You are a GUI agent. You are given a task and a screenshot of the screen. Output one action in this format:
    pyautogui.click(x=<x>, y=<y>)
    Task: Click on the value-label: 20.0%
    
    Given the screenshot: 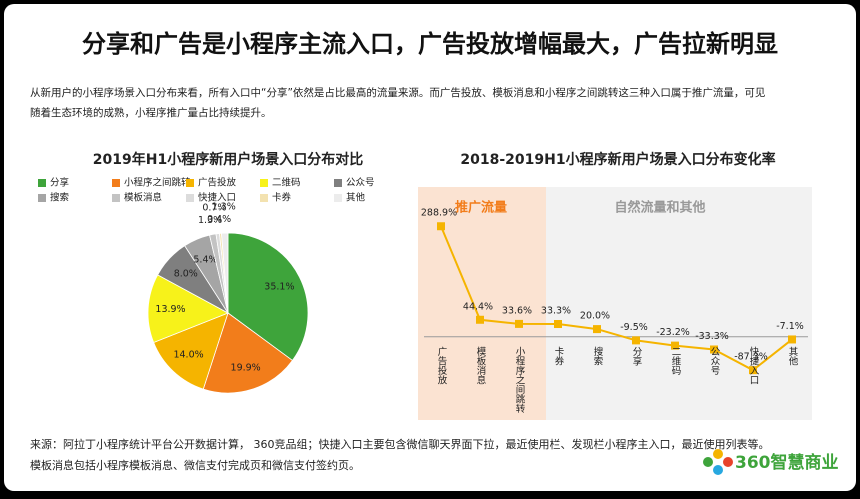 What is the action you would take?
    pyautogui.click(x=595, y=316)
    